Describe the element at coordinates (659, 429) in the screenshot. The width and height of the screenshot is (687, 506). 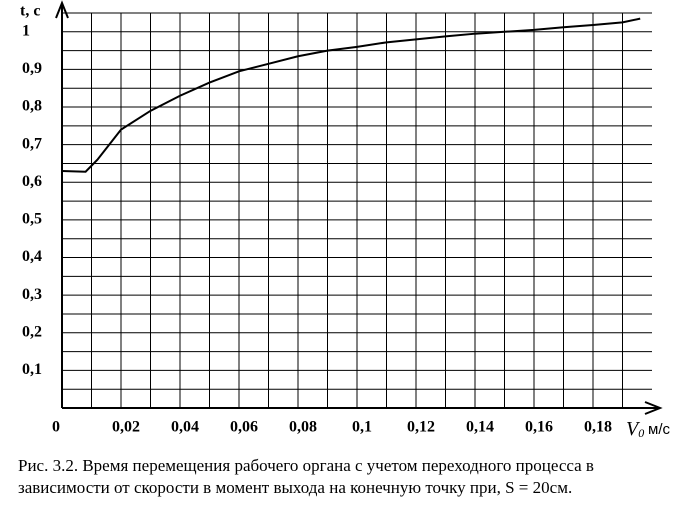
I see `x-axis-unit: м/с` at that location.